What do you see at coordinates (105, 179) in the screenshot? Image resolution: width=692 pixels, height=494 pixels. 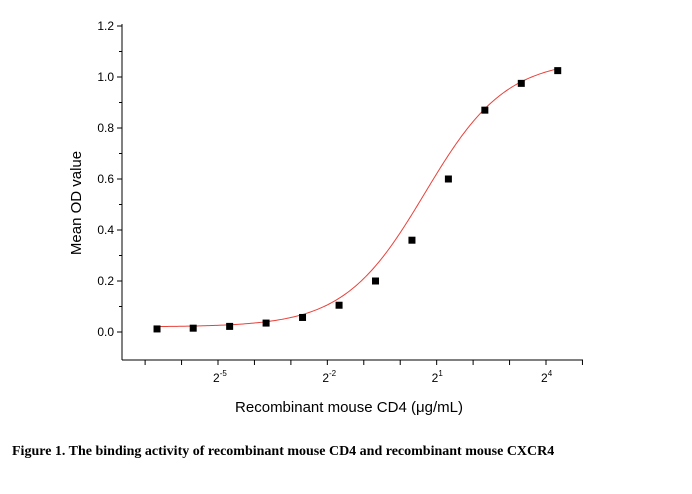 I see `y-tick-label: 0.6` at bounding box center [105, 179].